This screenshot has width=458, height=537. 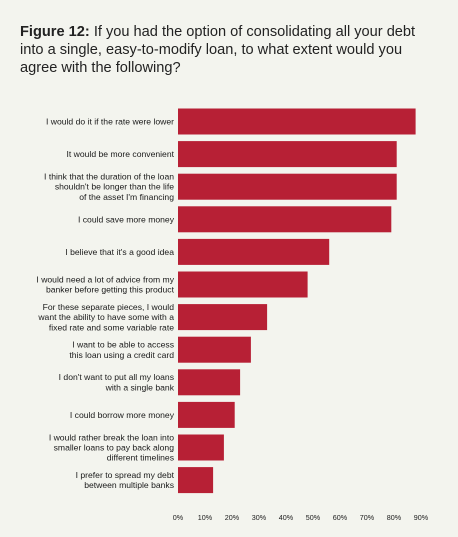 I want to click on figure-label: Figure 12:, so click(x=55, y=32).